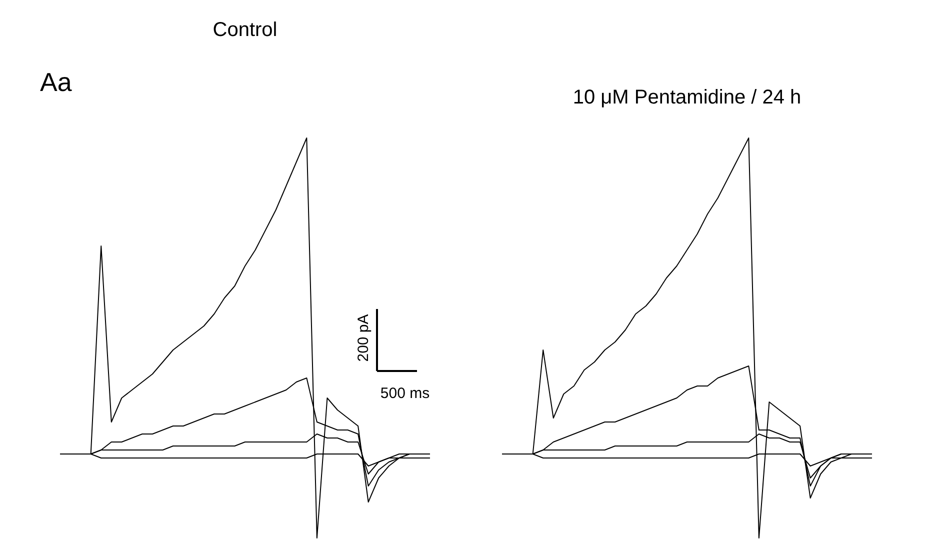 The width and height of the screenshot is (928, 540). I want to click on chart-title: Control, so click(245, 30).